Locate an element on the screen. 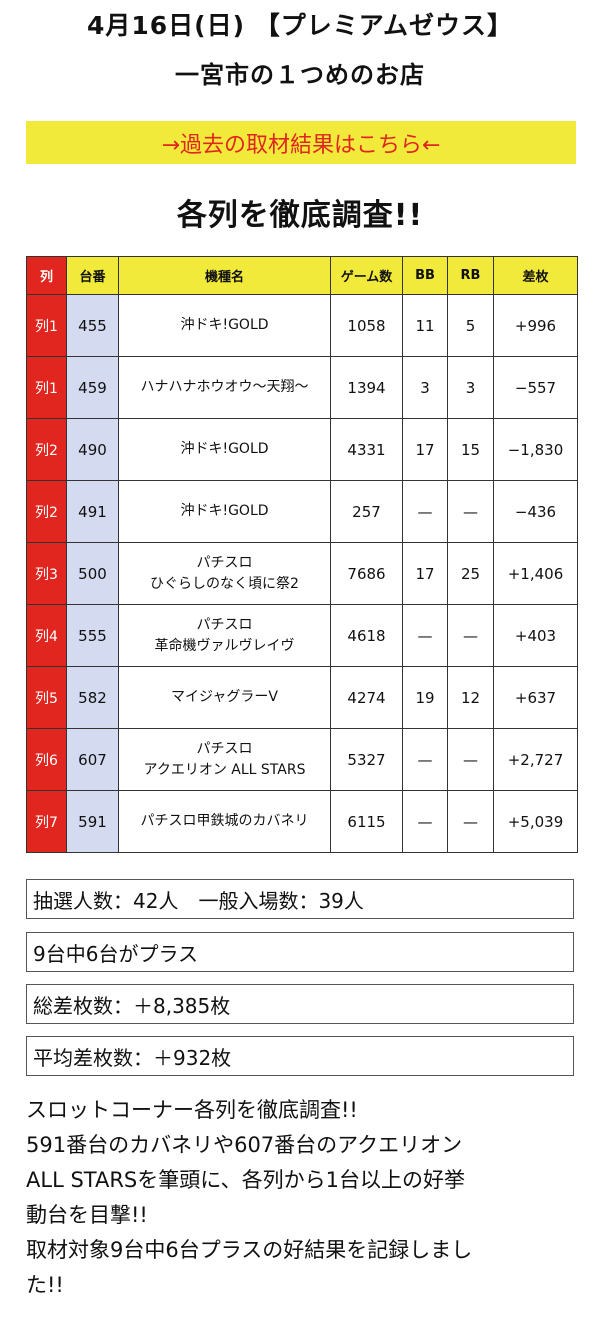 The height and width of the screenshot is (1325, 600). lottery-info: 抽選人数：42人 一般入場数：39人 is located at coordinates (300, 899).